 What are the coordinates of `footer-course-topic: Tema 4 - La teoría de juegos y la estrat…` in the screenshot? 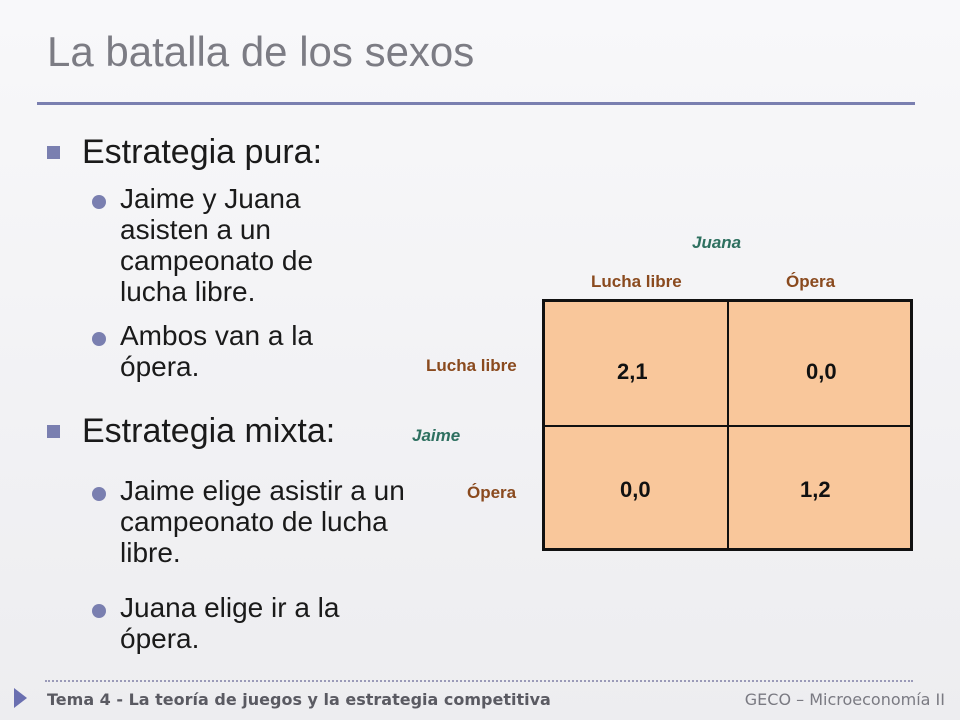 It's located at (299, 699).